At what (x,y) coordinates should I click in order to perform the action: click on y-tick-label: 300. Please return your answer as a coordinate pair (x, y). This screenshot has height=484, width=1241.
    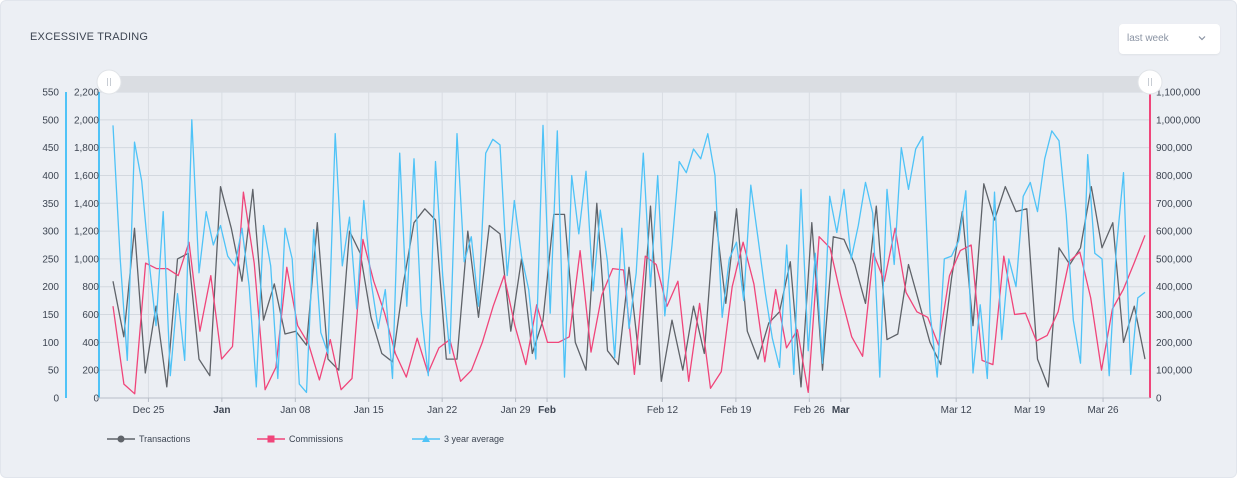
    Looking at the image, I should click on (50, 232).